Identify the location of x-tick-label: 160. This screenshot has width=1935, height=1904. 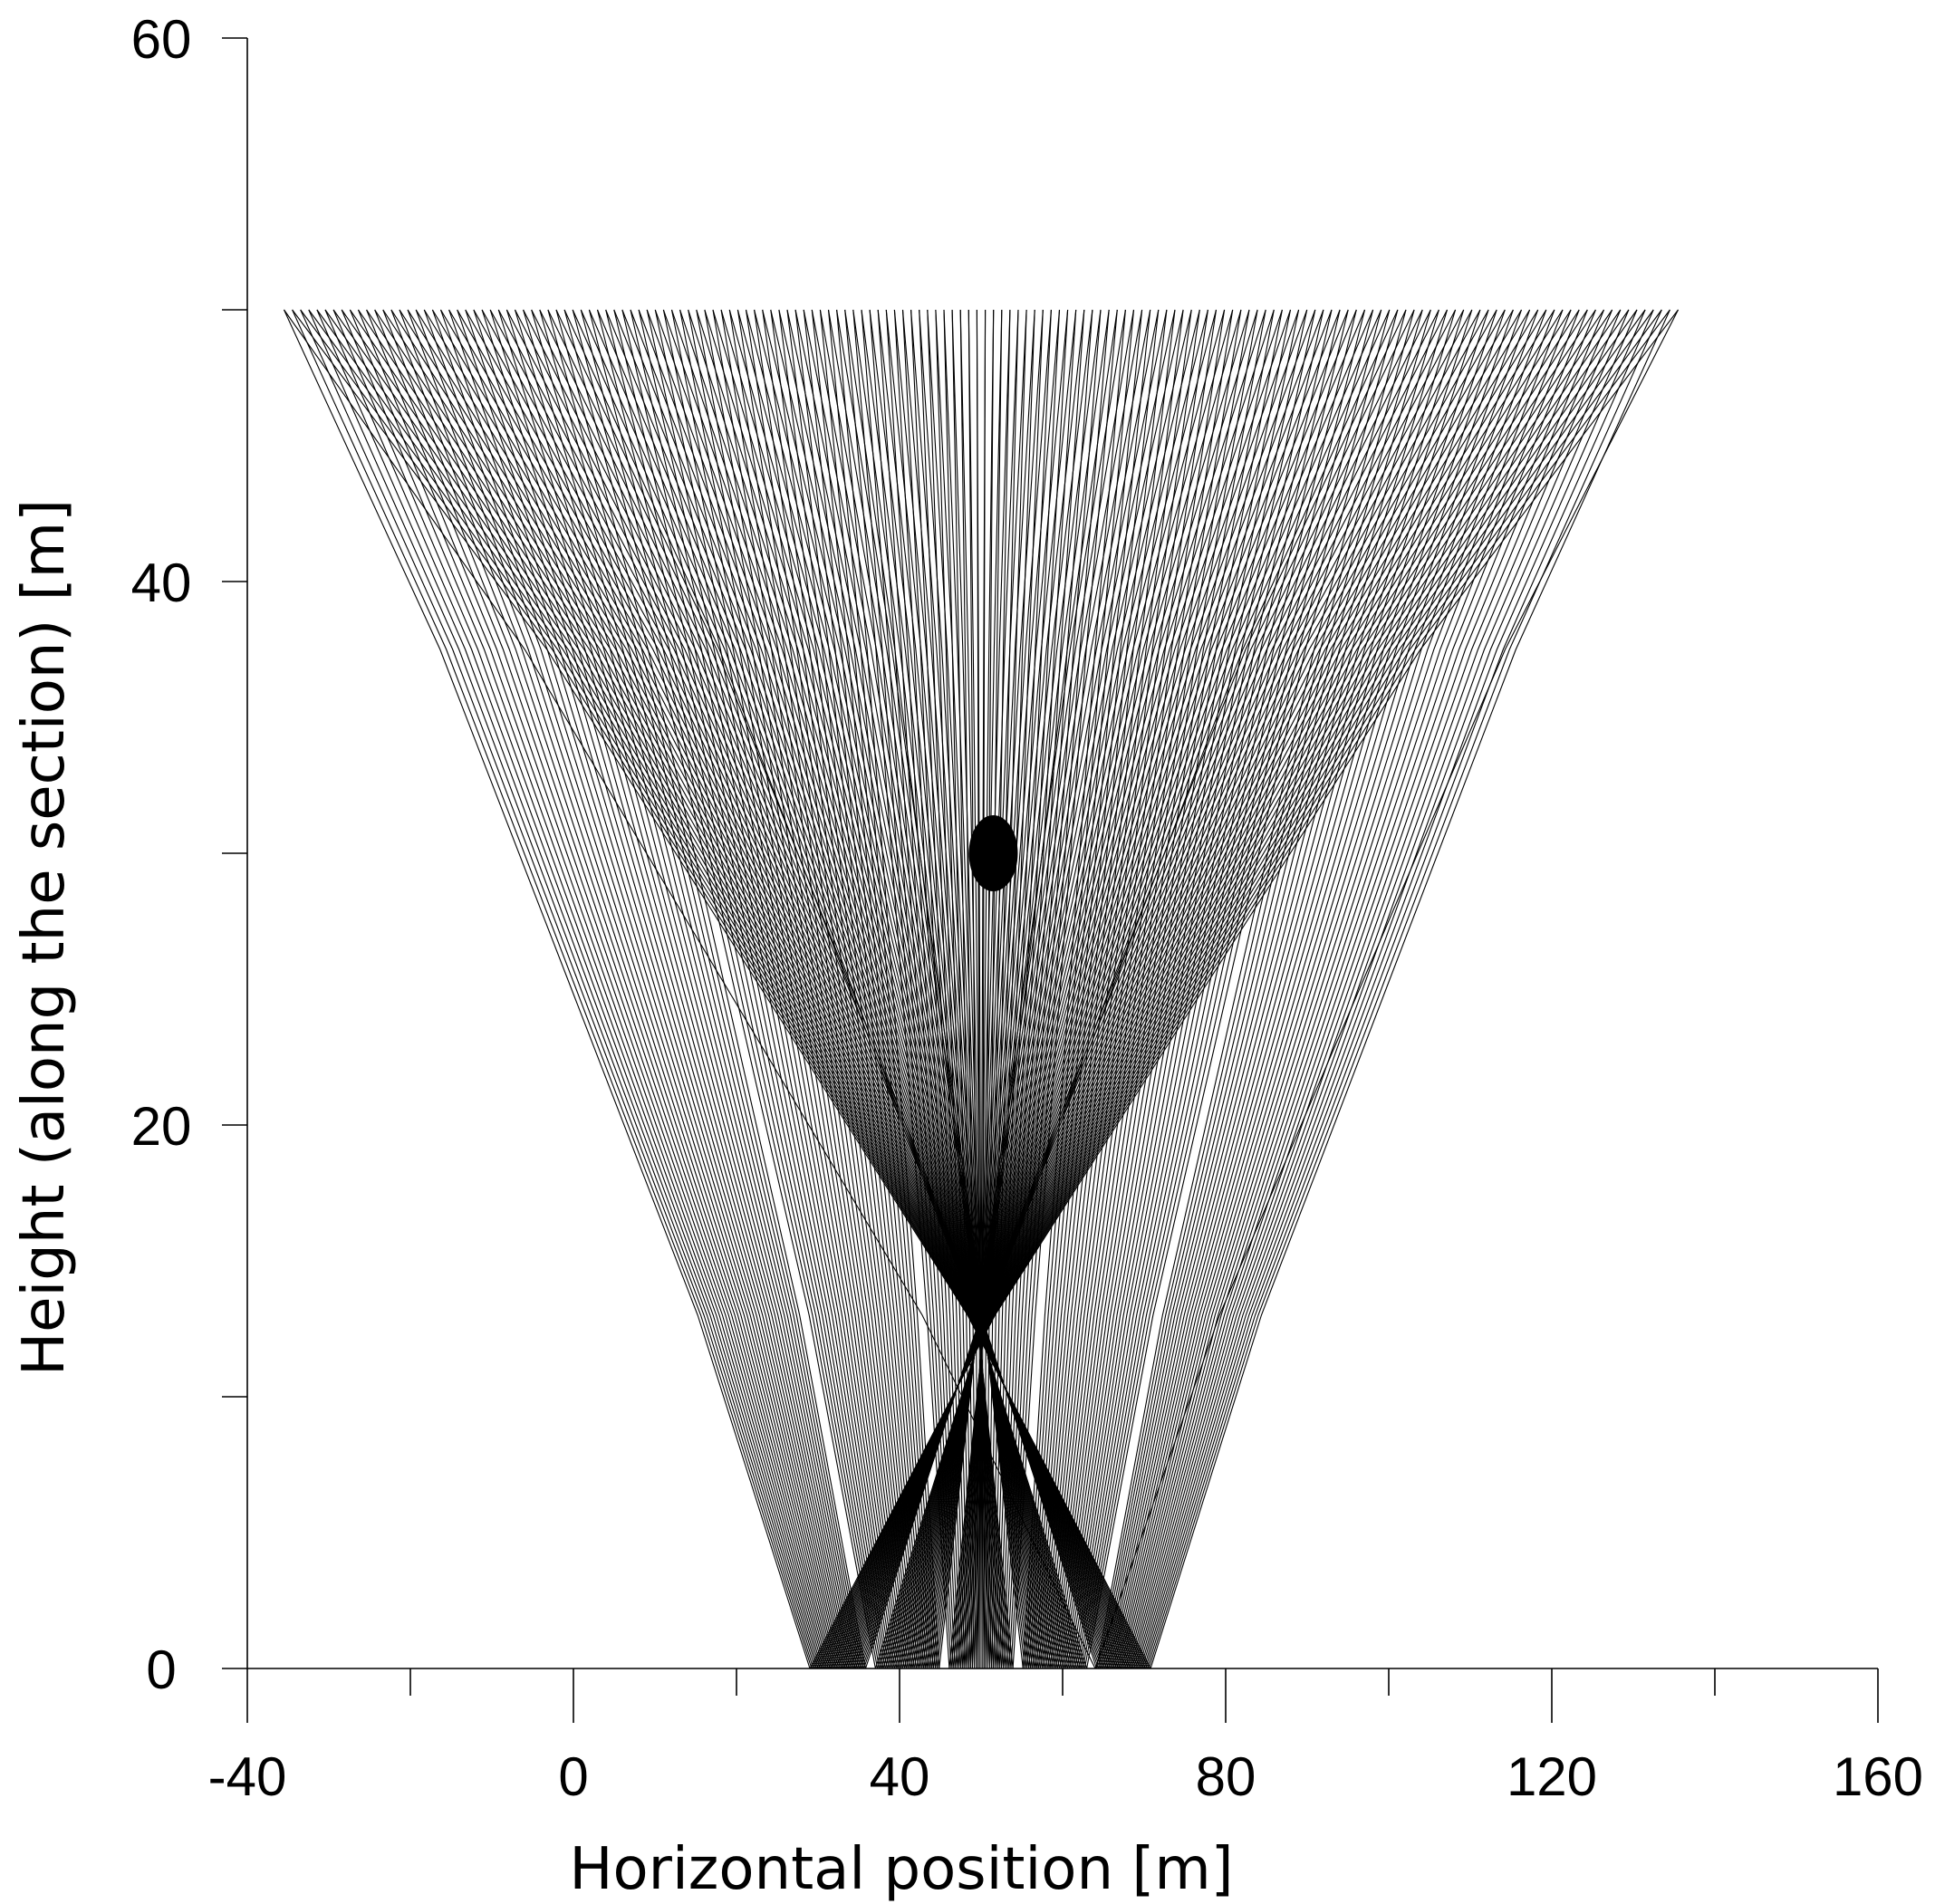
(1878, 1777).